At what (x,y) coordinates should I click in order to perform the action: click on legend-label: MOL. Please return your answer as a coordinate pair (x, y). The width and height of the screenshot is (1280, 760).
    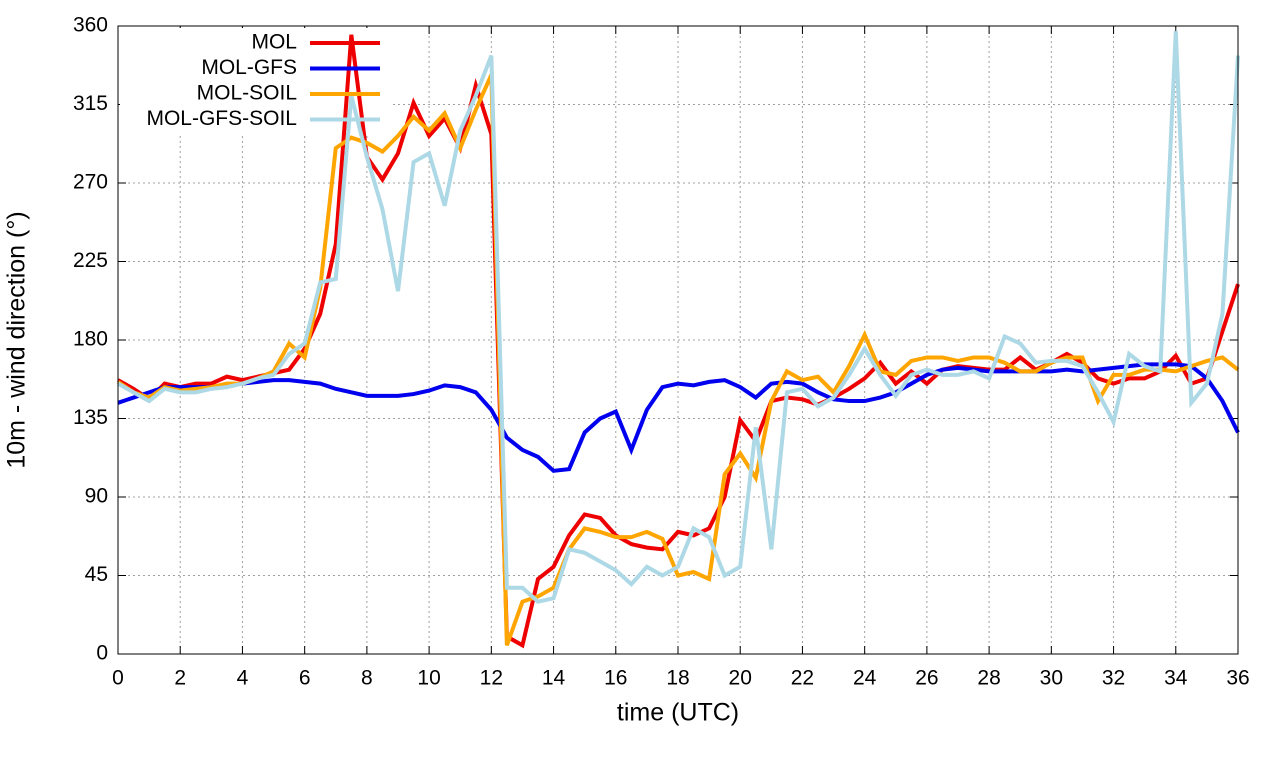
    Looking at the image, I should click on (274, 42).